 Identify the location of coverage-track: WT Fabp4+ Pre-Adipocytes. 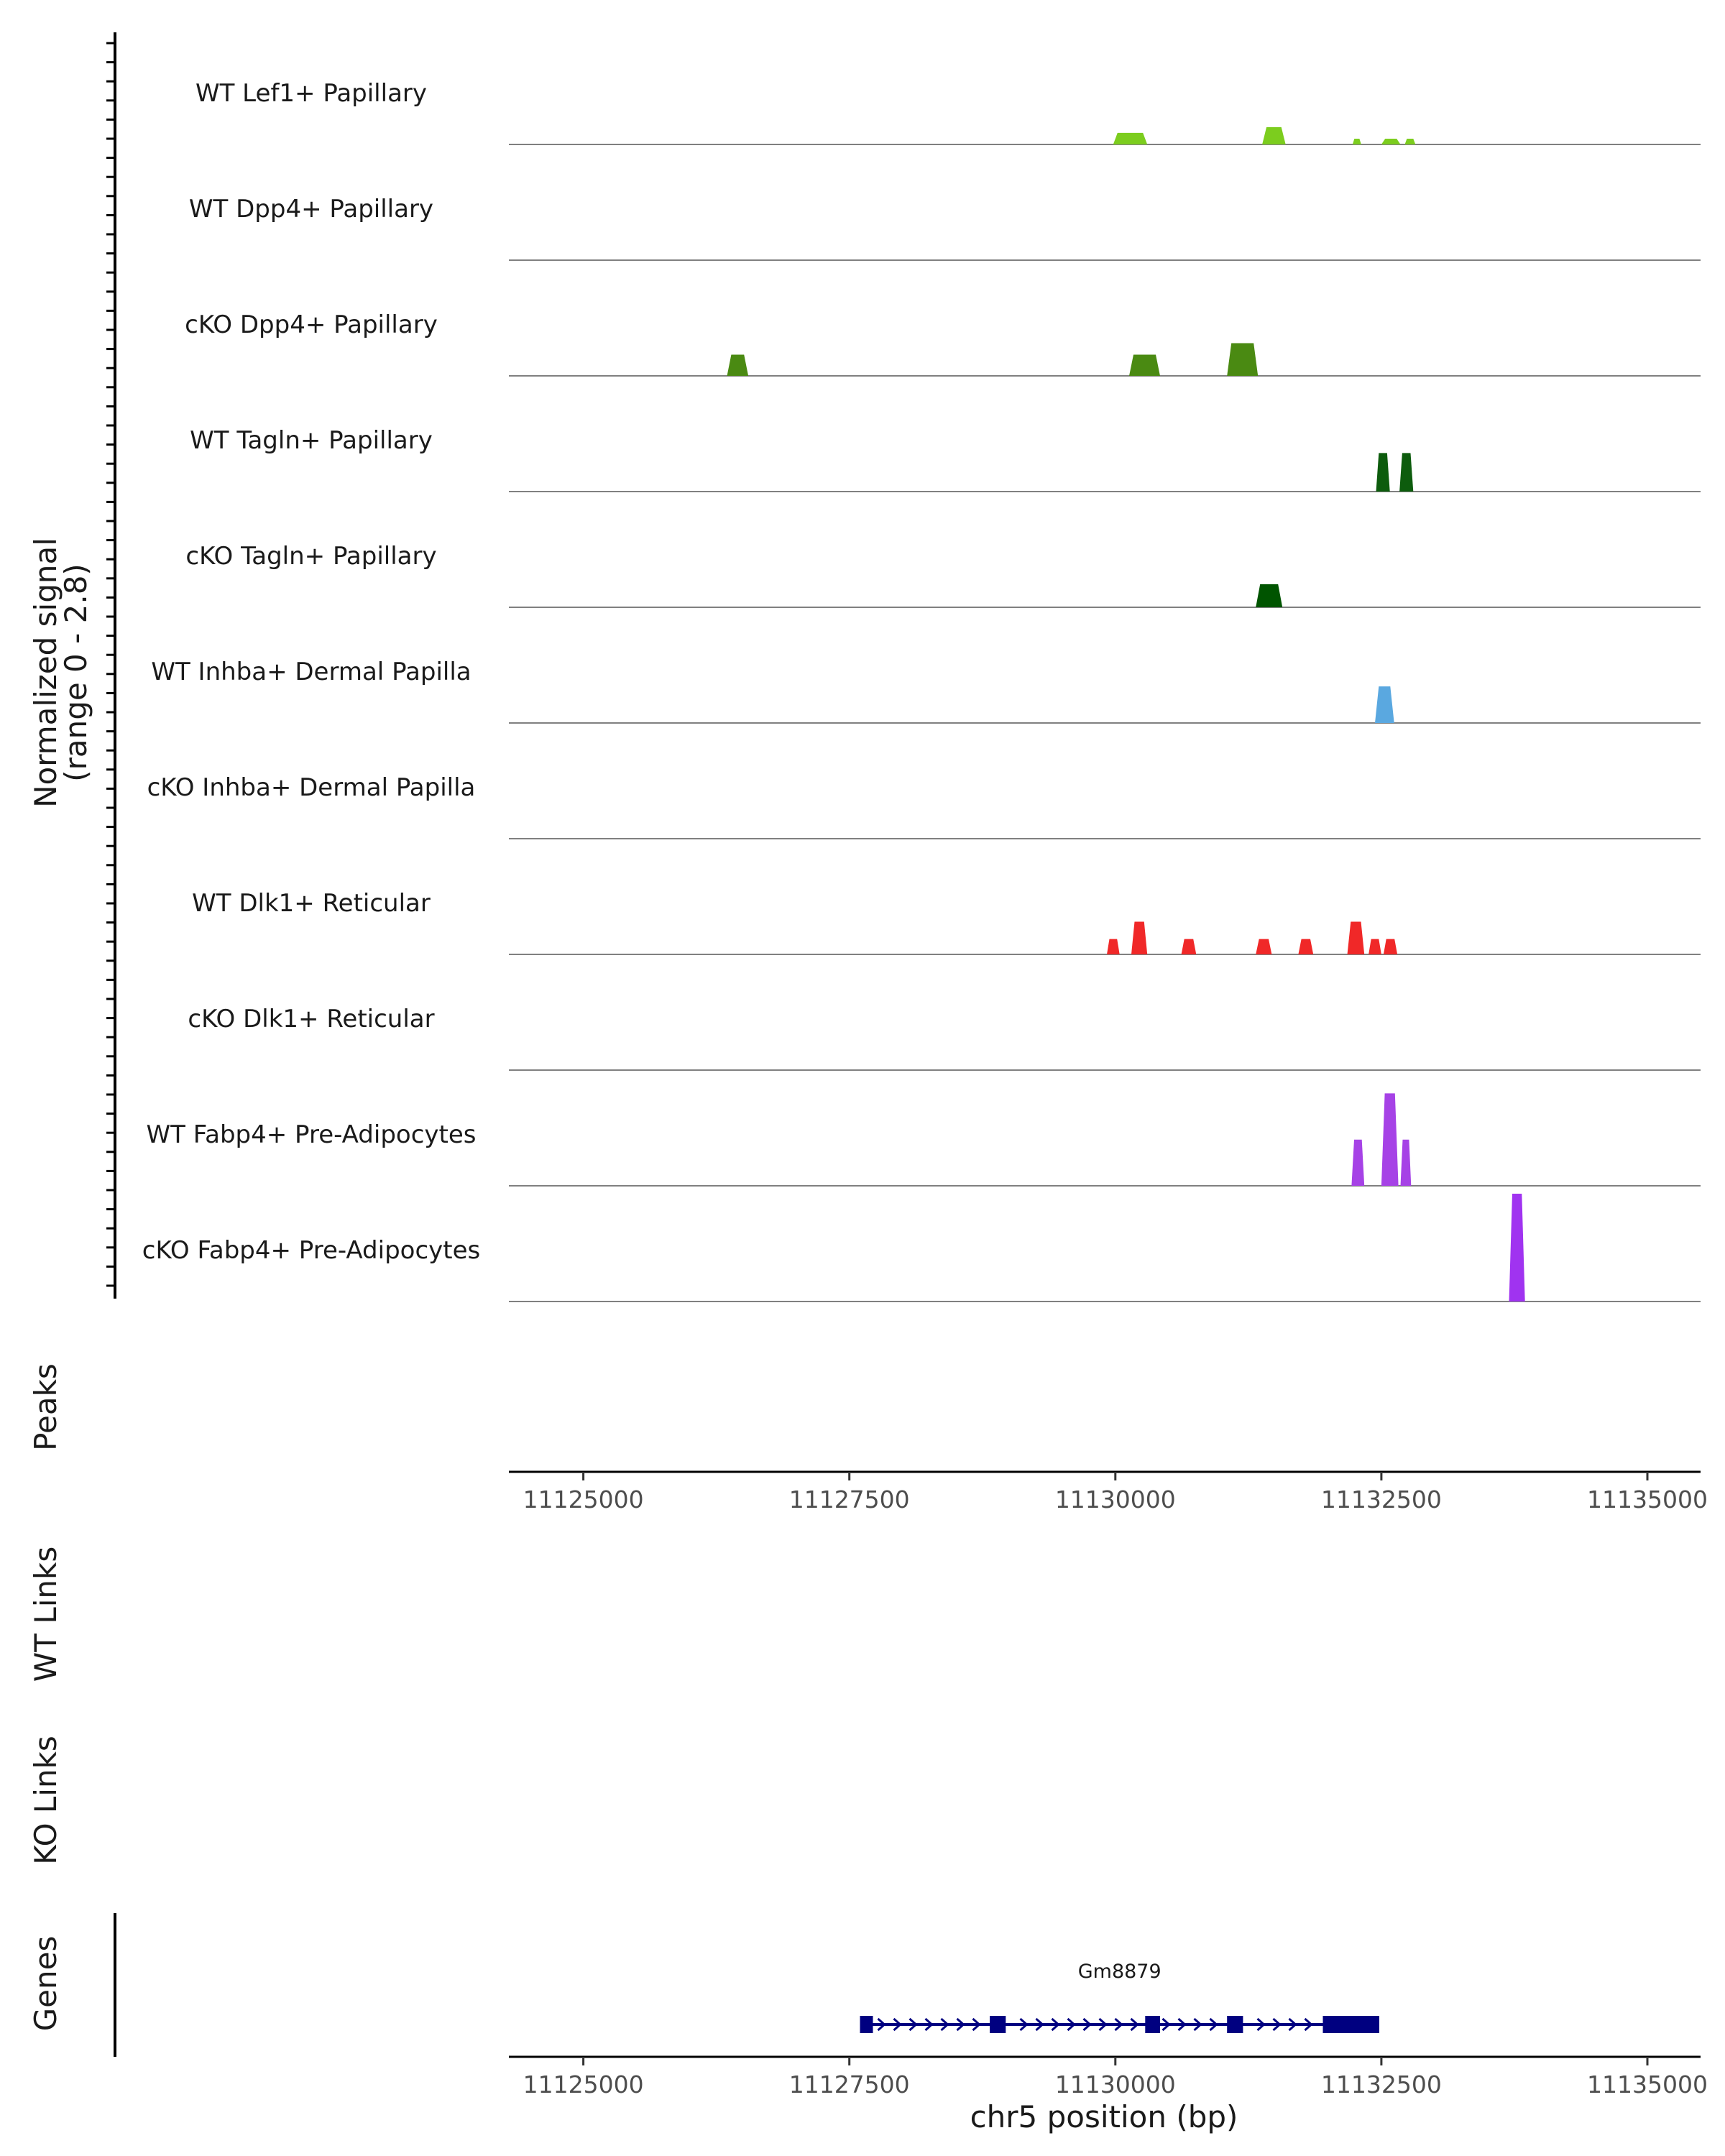
(924, 1140).